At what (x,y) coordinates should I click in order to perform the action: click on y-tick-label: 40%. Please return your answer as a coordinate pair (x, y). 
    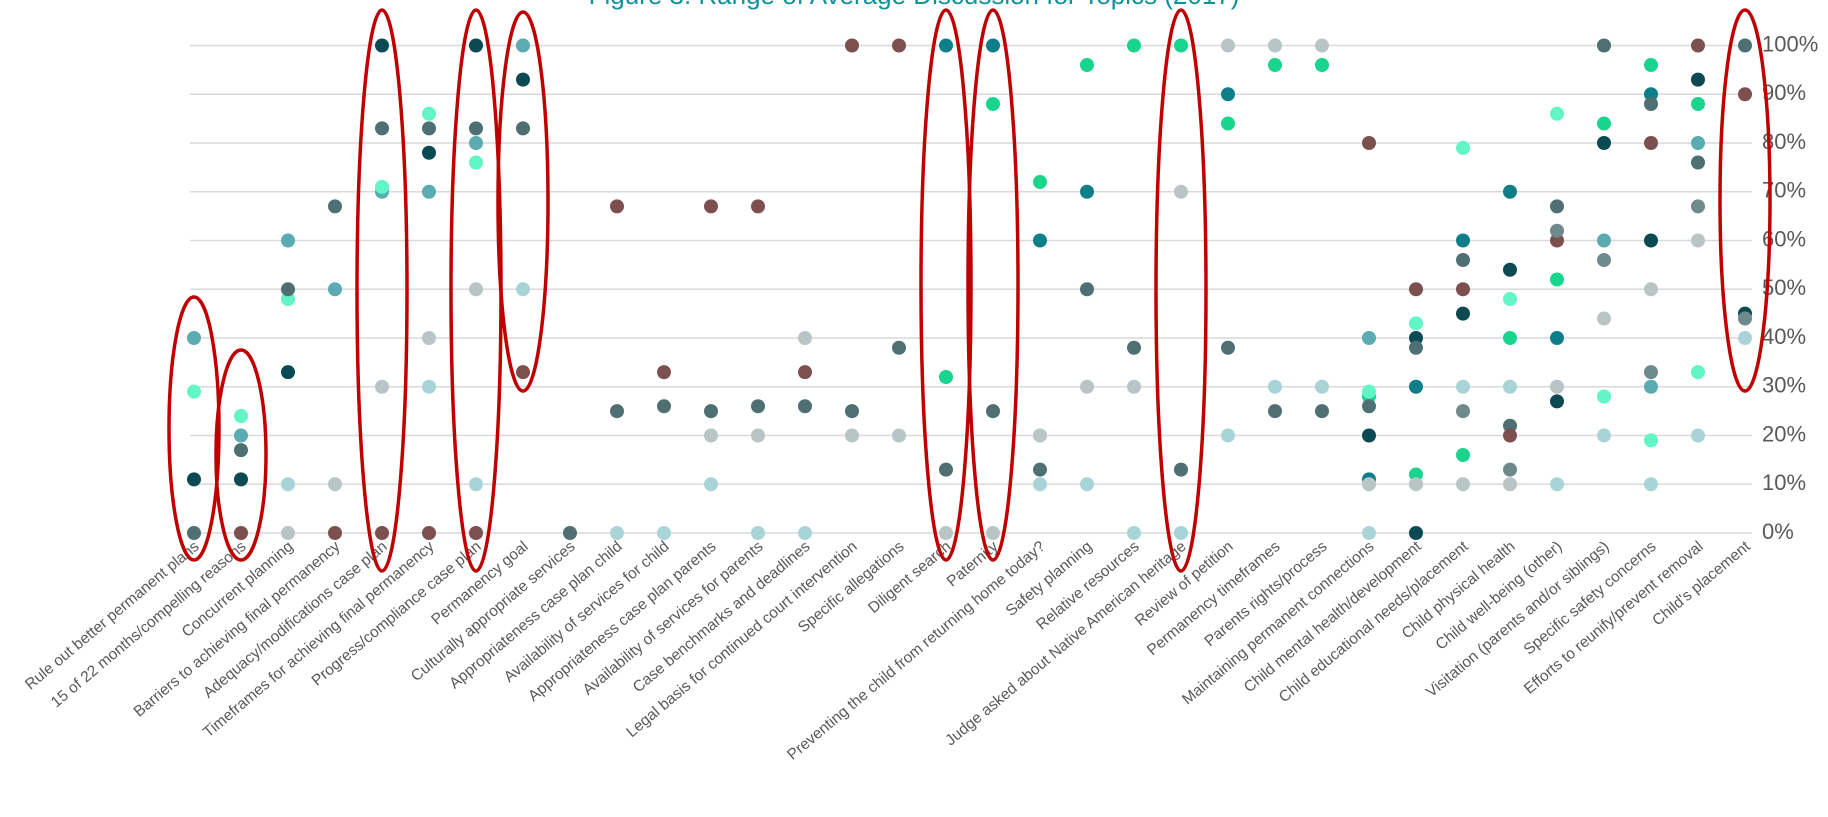
    Looking at the image, I should click on (1784, 336).